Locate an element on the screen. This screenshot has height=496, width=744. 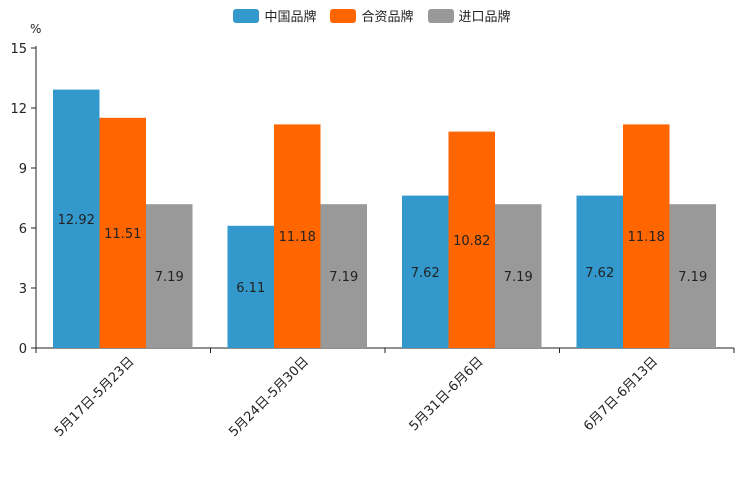
x-tick-label: 5月24日-5月30日 is located at coordinates (269, 397).